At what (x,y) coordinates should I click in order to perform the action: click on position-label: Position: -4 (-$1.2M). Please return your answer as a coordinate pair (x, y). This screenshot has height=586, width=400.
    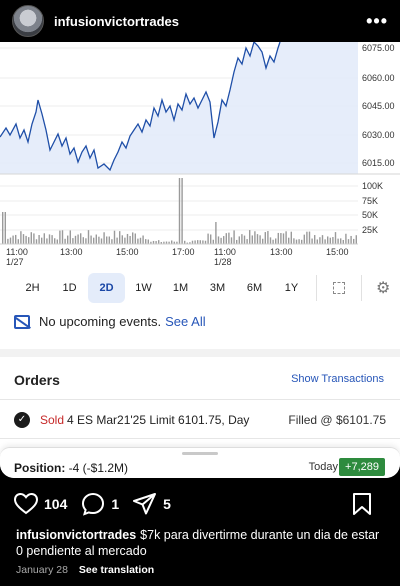
    Looking at the image, I should click on (71, 468).